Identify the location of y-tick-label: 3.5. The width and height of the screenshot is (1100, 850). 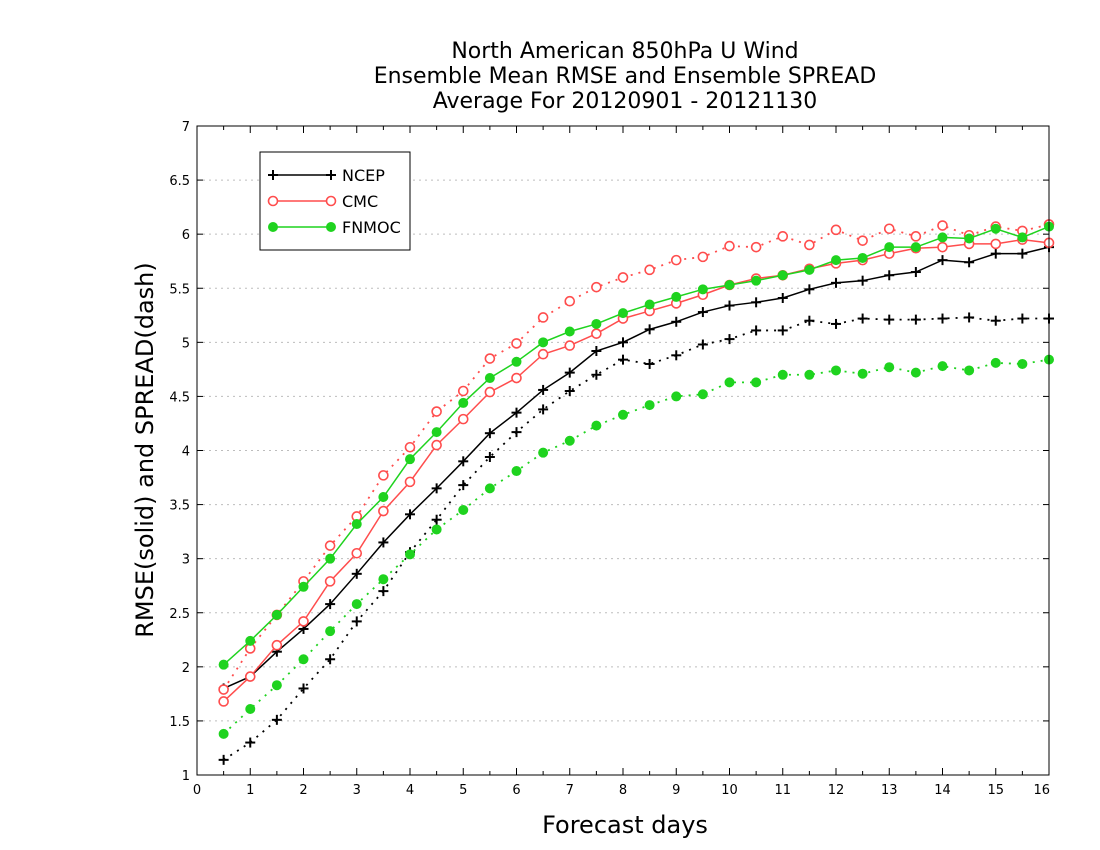
(179, 506).